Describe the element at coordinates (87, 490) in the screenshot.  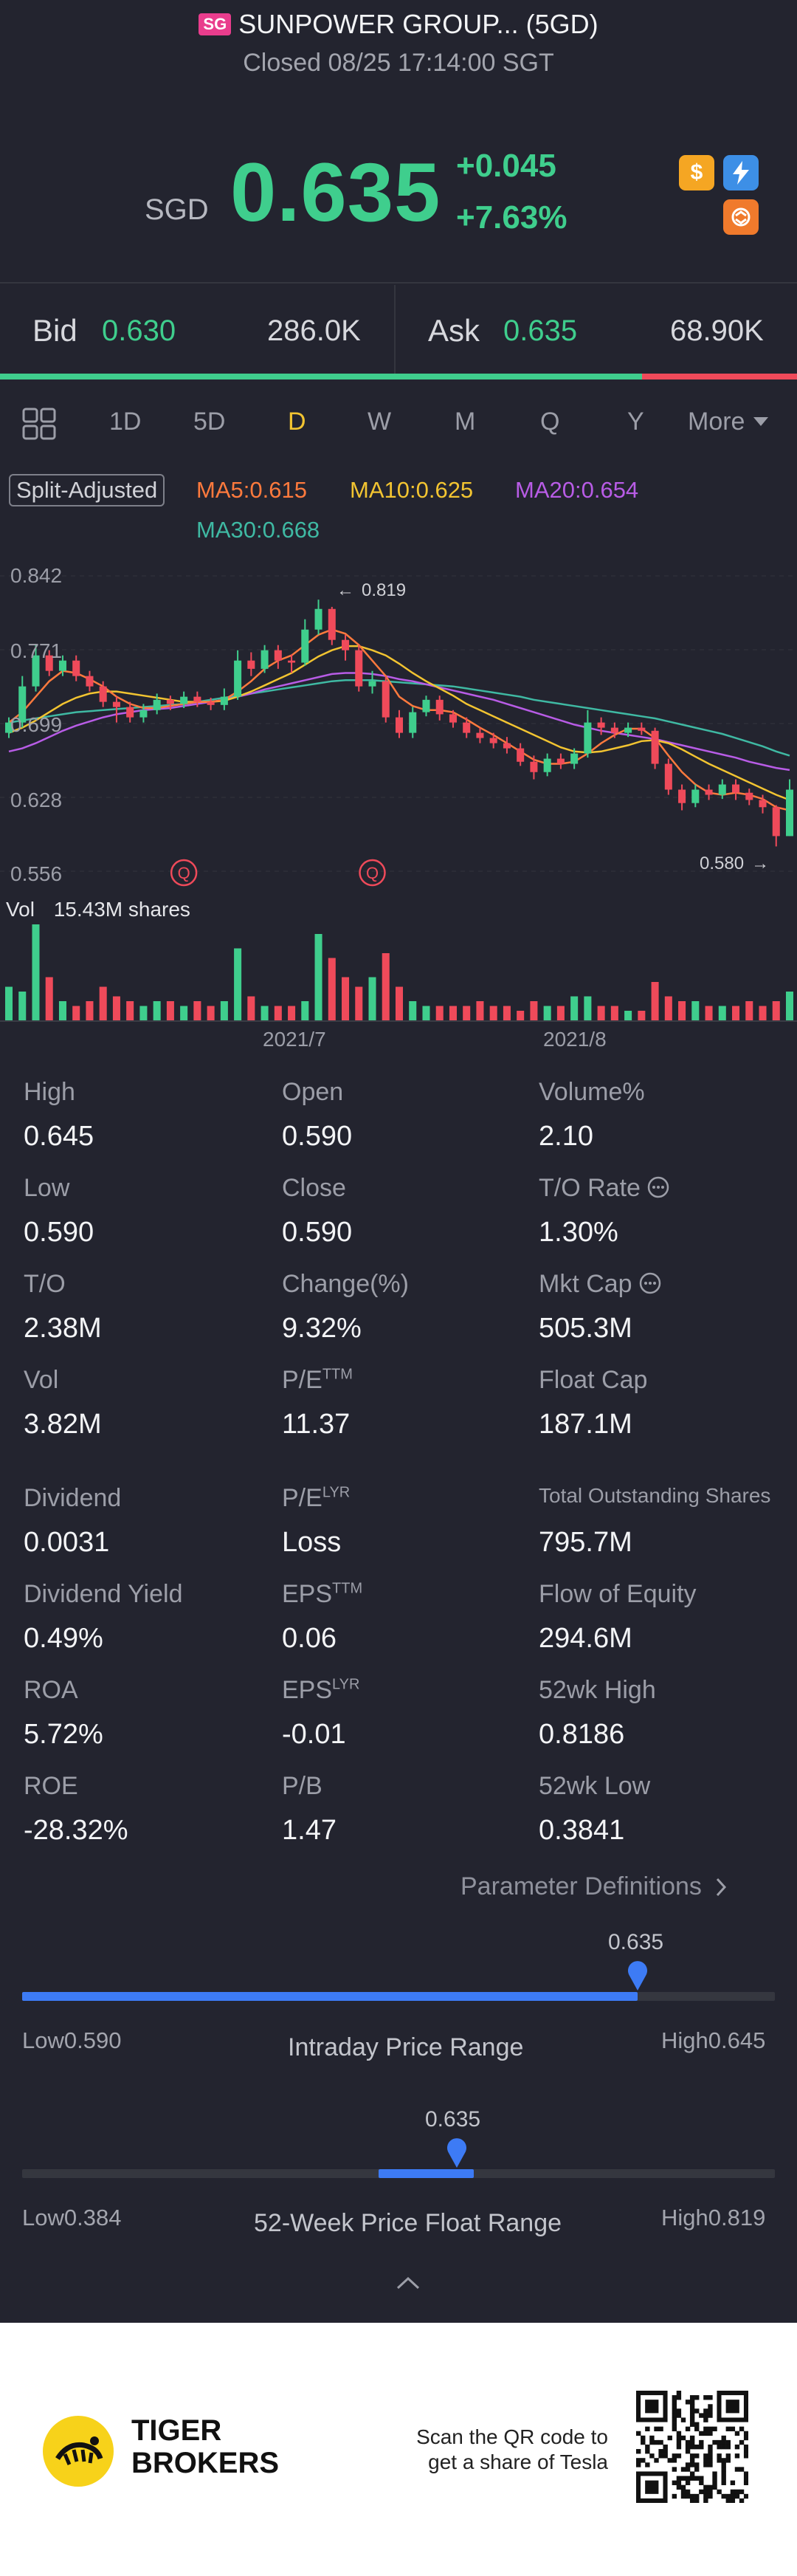
I see `split-adjusted-toggle: Split-Adjusted` at that location.